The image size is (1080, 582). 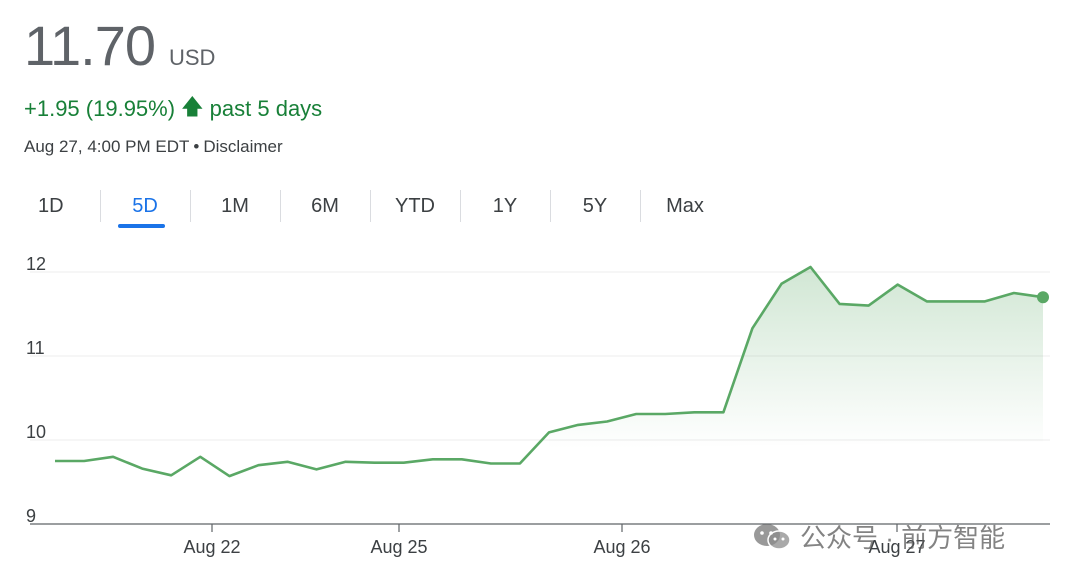 I want to click on tab-max: Max, so click(x=685, y=206).